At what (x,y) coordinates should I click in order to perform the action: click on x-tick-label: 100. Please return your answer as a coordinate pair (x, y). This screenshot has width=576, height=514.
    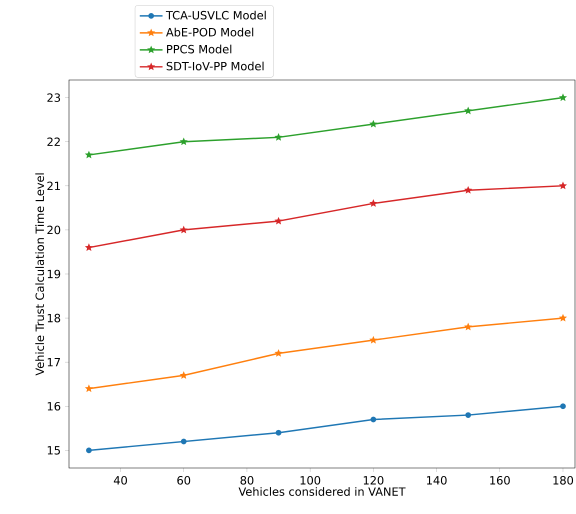
    Looking at the image, I should click on (310, 480).